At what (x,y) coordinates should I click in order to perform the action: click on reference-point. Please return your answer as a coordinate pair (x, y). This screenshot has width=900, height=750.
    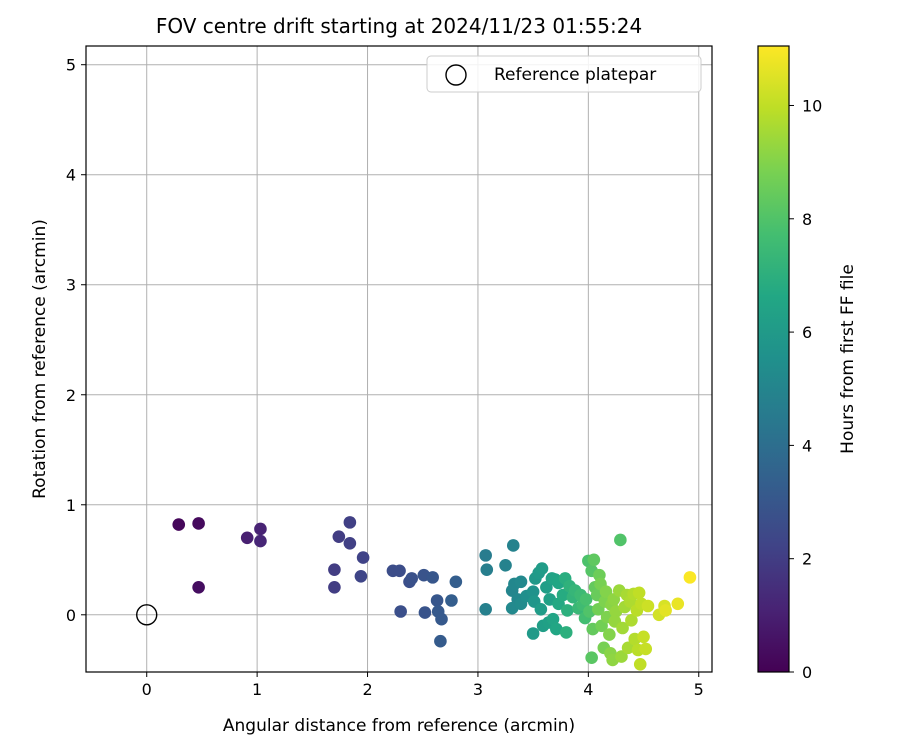
    Looking at the image, I should click on (147, 615).